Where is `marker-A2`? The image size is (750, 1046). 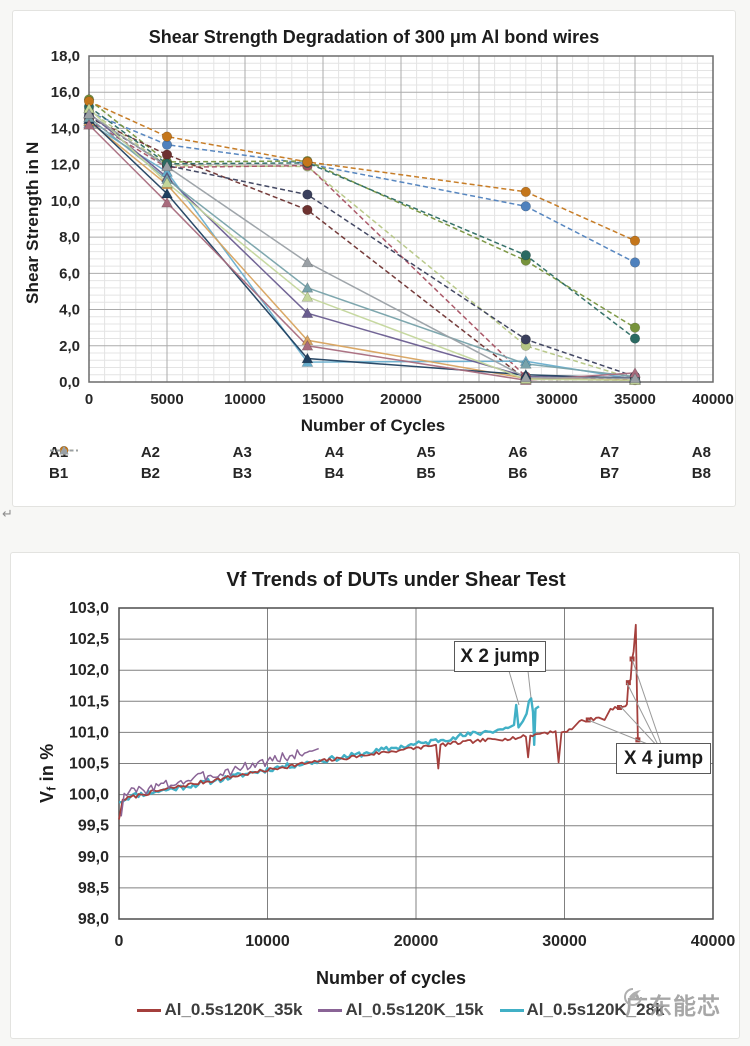
marker-A2 is located at coordinates (635, 327).